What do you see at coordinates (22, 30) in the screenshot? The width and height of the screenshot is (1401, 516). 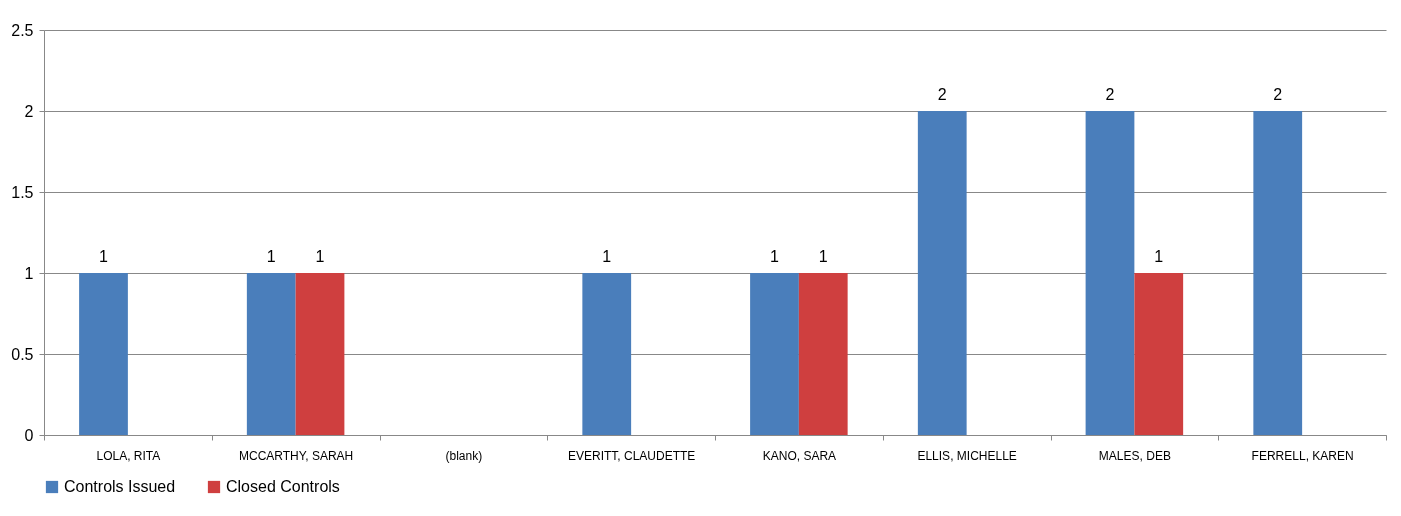 I see `y-tick-label: 2.5` at bounding box center [22, 30].